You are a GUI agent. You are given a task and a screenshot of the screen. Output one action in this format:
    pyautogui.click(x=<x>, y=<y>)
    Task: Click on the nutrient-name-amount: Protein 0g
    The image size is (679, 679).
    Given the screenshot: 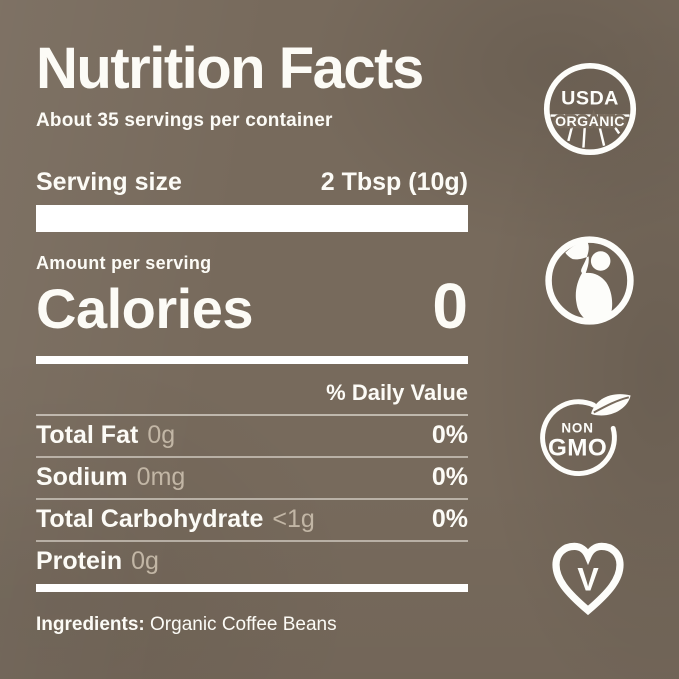 What is the action you would take?
    pyautogui.click(x=97, y=561)
    